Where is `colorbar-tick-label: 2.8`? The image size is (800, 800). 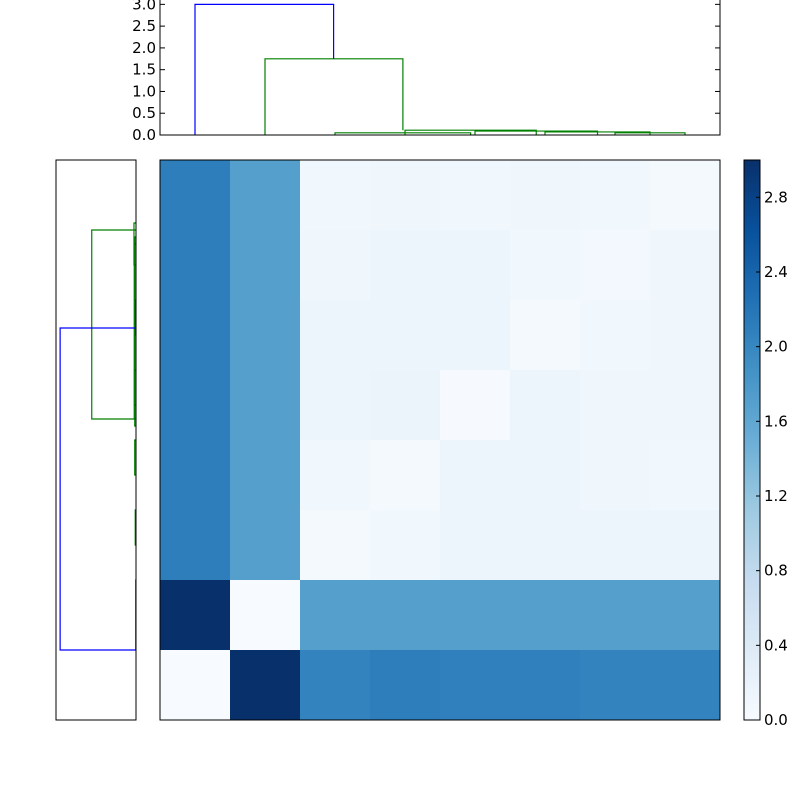
colorbar-tick-label: 2.8 is located at coordinates (776, 197).